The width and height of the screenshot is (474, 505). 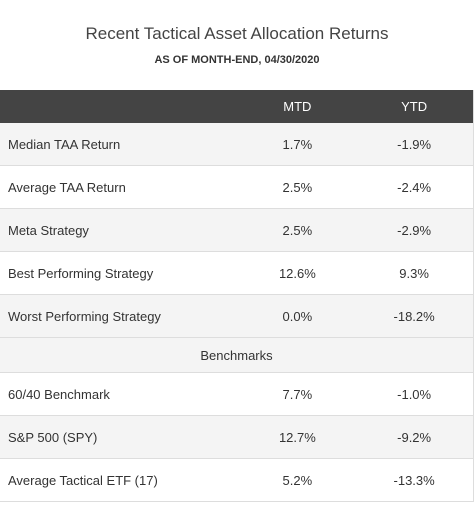 What do you see at coordinates (297, 273) in the screenshot?
I see `row-mtd: 12.6%` at bounding box center [297, 273].